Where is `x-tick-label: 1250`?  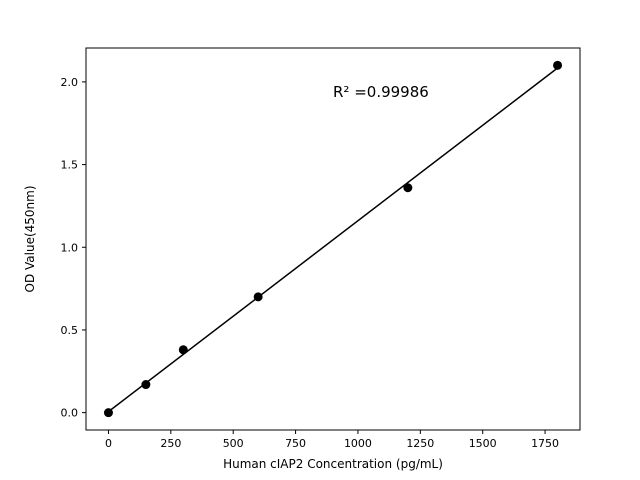
x-tick-label: 1250 is located at coordinates (420, 443).